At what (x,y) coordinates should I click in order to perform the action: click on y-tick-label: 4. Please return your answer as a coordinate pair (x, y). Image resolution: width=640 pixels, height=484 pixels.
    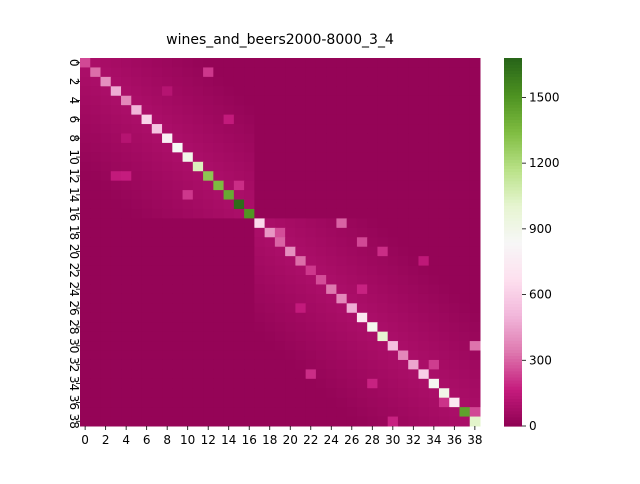
    Looking at the image, I should click on (74, 101).